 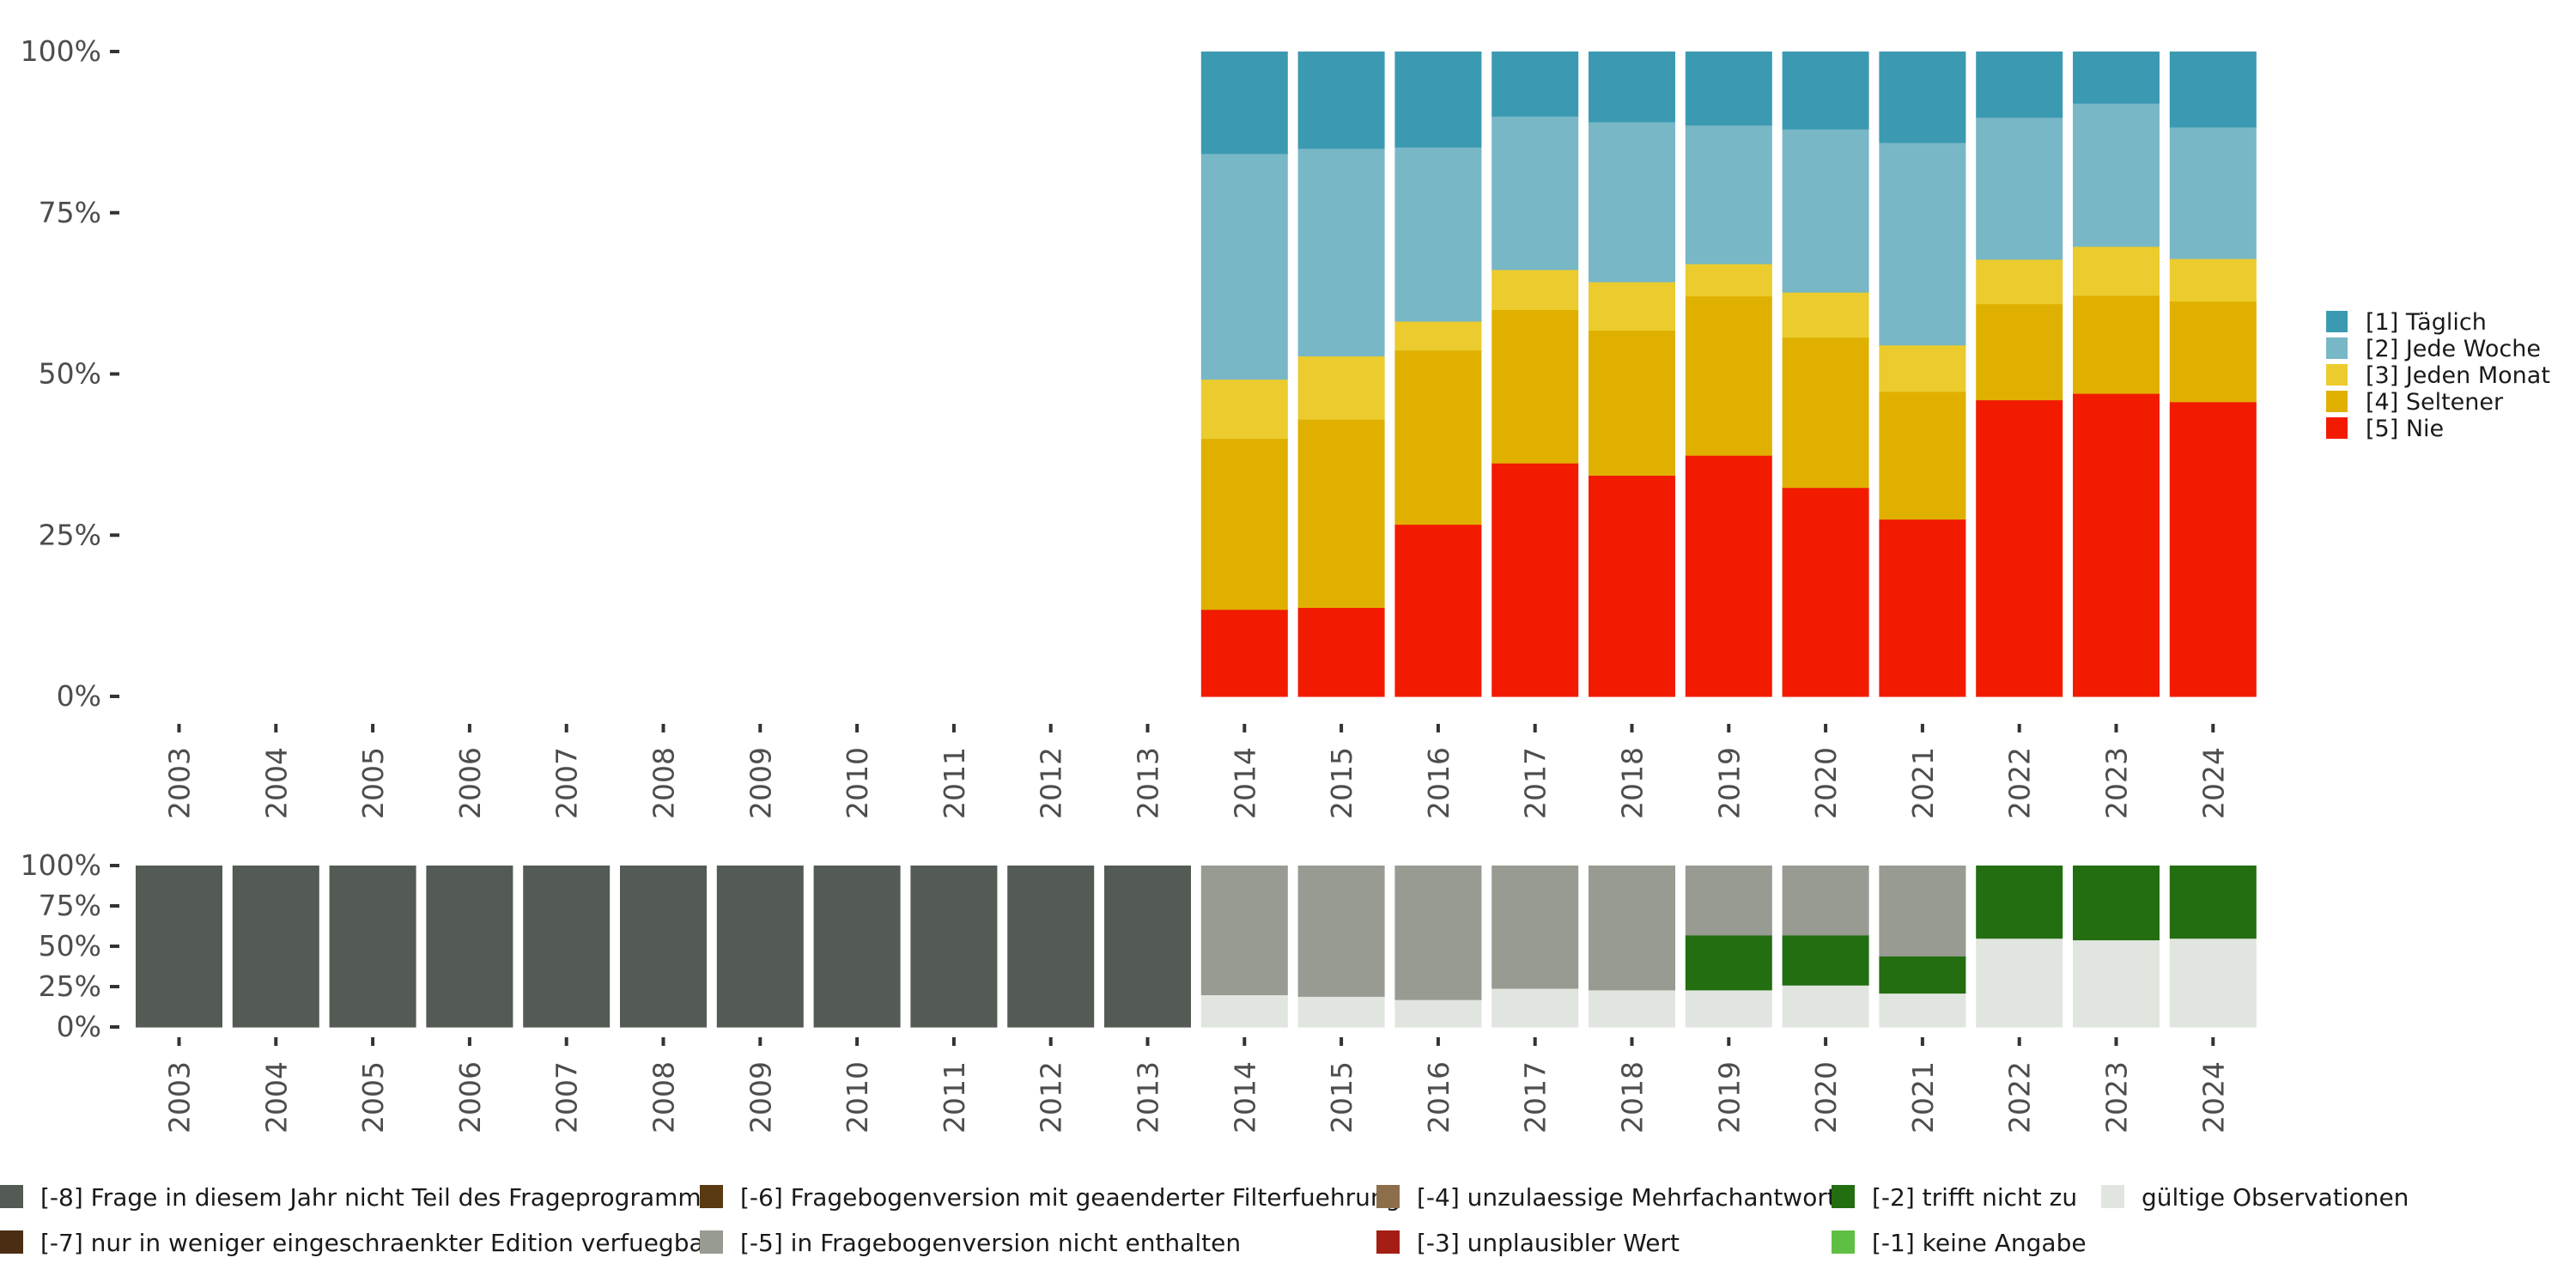 I want to click on top-bar-2017-4-seltener, so click(x=1535, y=387).